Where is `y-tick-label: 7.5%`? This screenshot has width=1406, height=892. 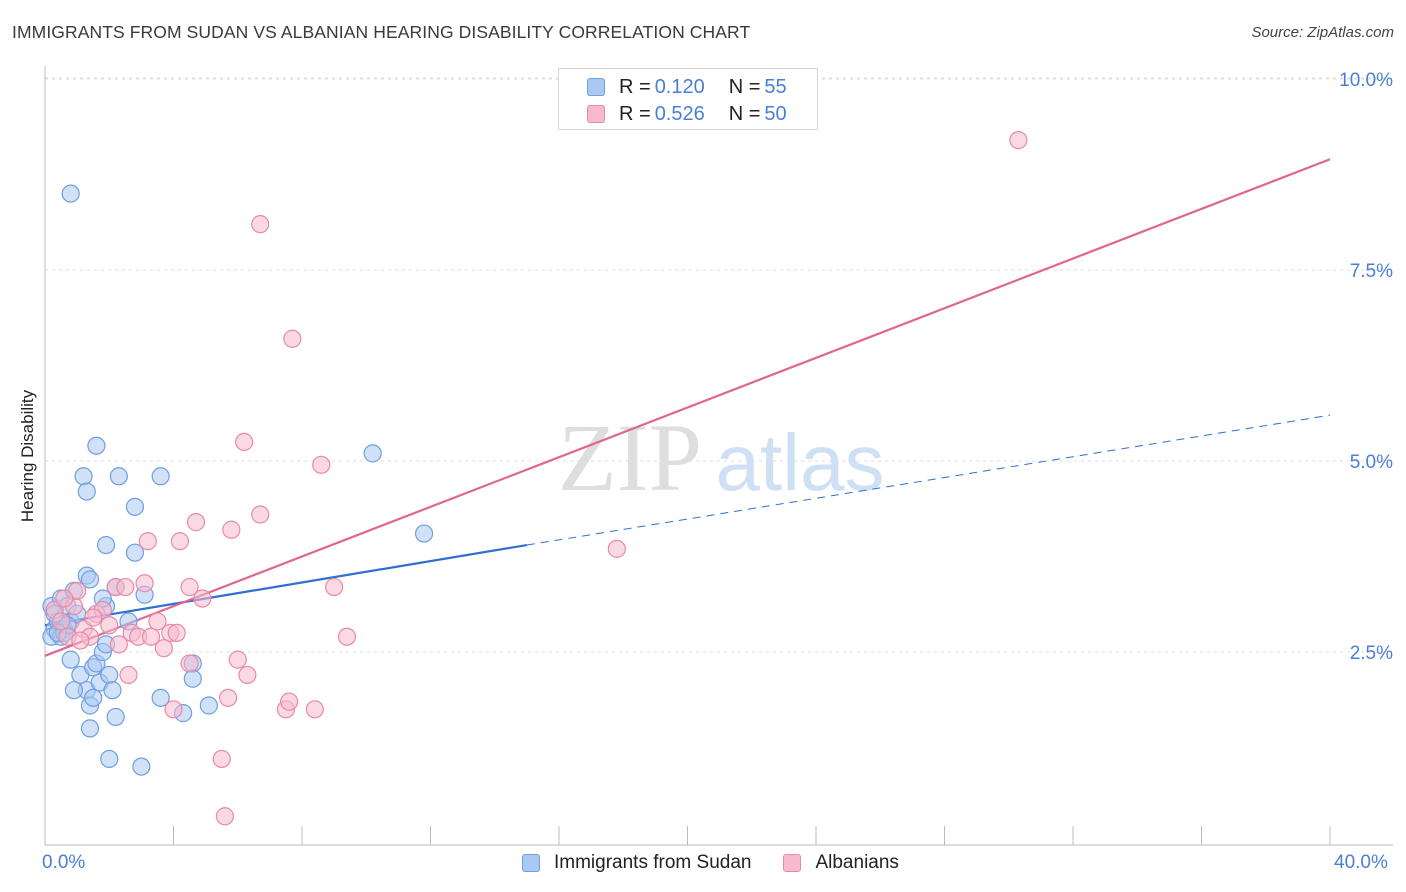 y-tick-label: 7.5% is located at coordinates (1371, 271).